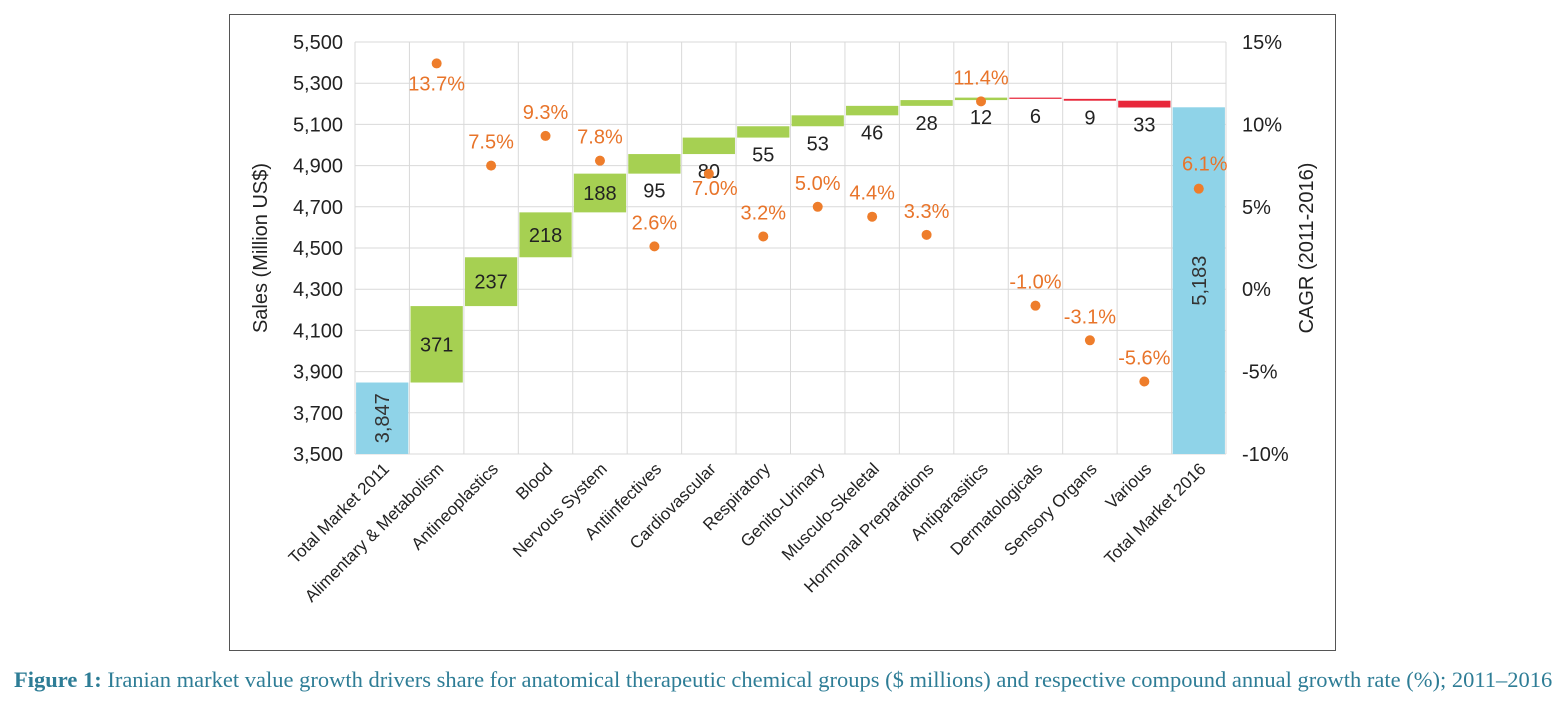  I want to click on y-tick-label: 4,700, so click(318, 208).